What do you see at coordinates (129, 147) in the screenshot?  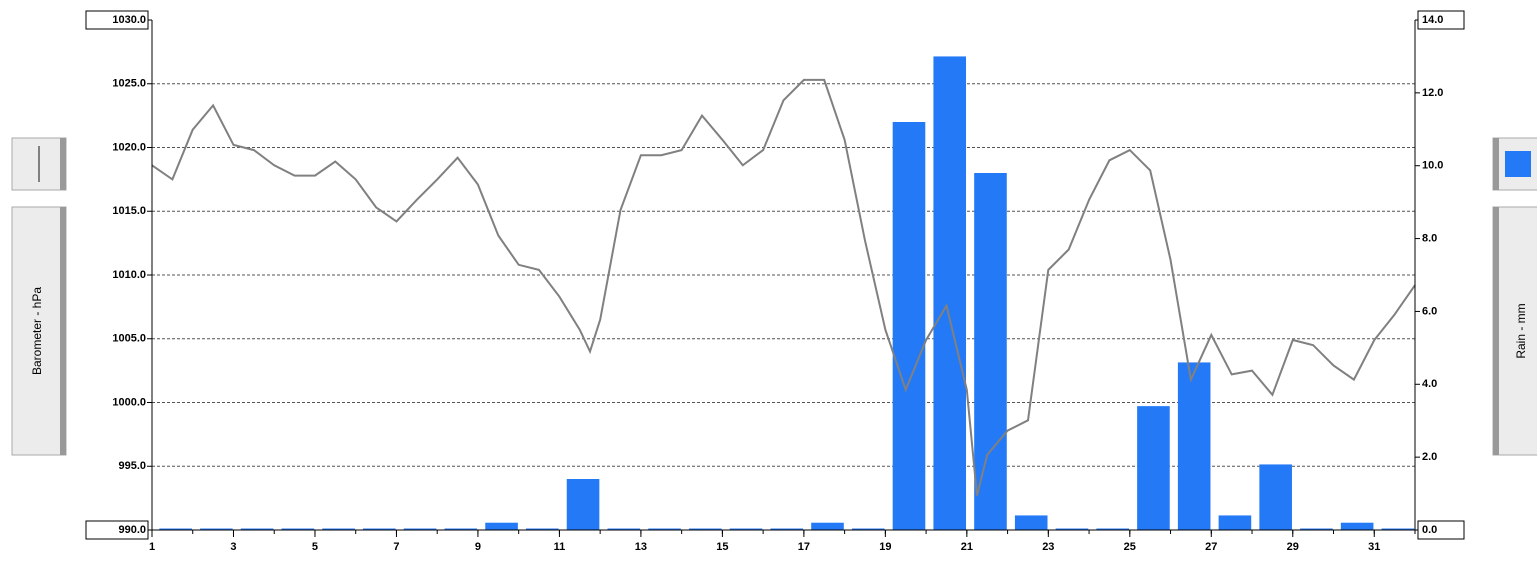 I see `y-tick-label: 1020.0` at bounding box center [129, 147].